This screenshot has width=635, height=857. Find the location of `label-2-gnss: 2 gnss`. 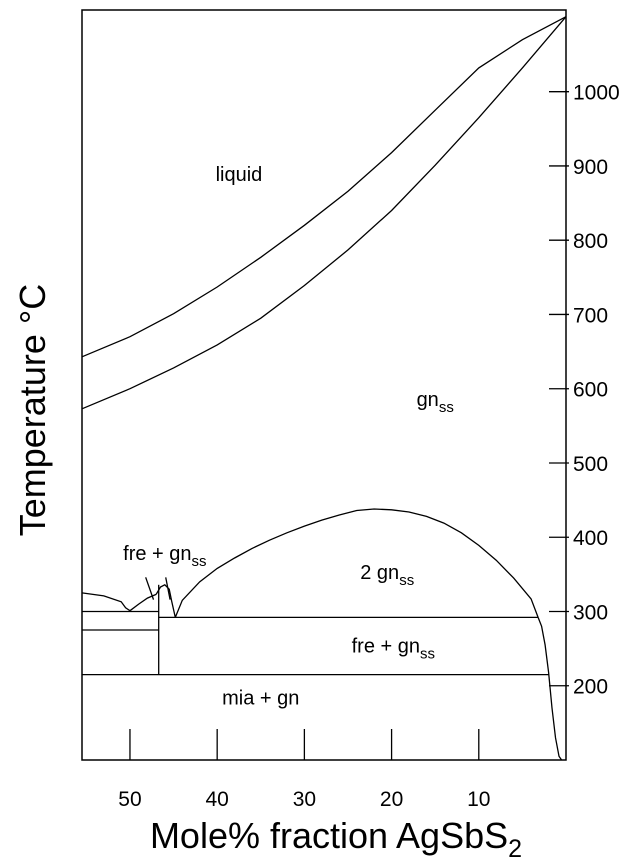

label-2-gnss: 2 gnss is located at coordinates (387, 575).